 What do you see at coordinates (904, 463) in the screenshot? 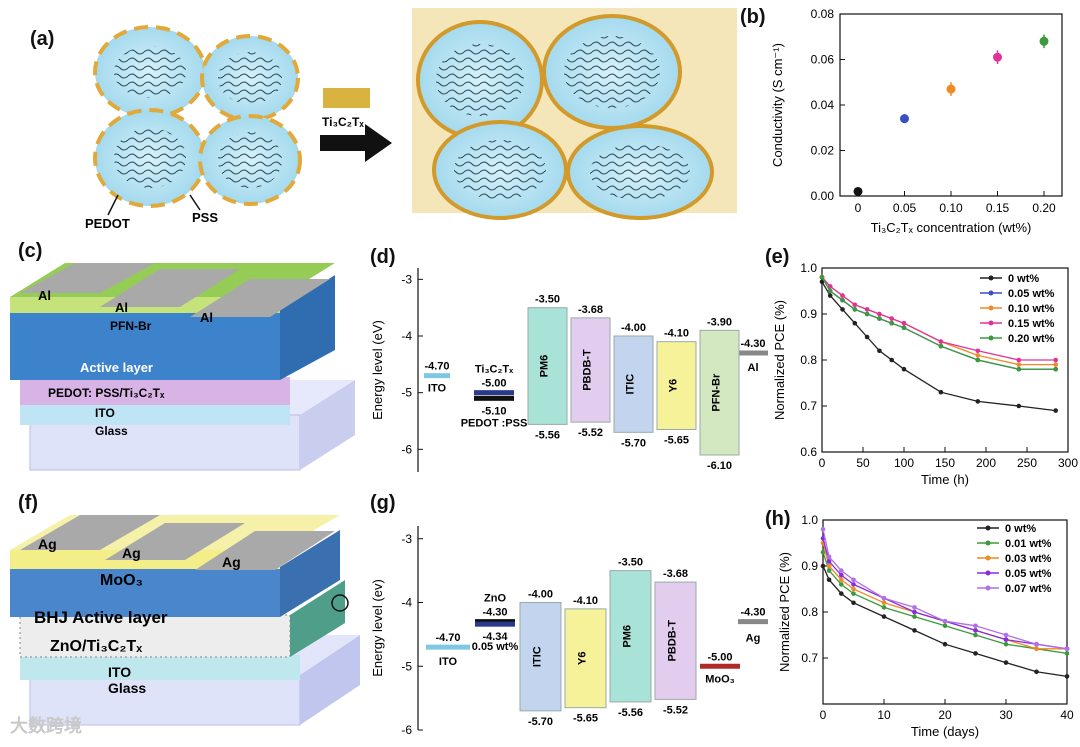
I see `x-tick-label: 100` at bounding box center [904, 463].